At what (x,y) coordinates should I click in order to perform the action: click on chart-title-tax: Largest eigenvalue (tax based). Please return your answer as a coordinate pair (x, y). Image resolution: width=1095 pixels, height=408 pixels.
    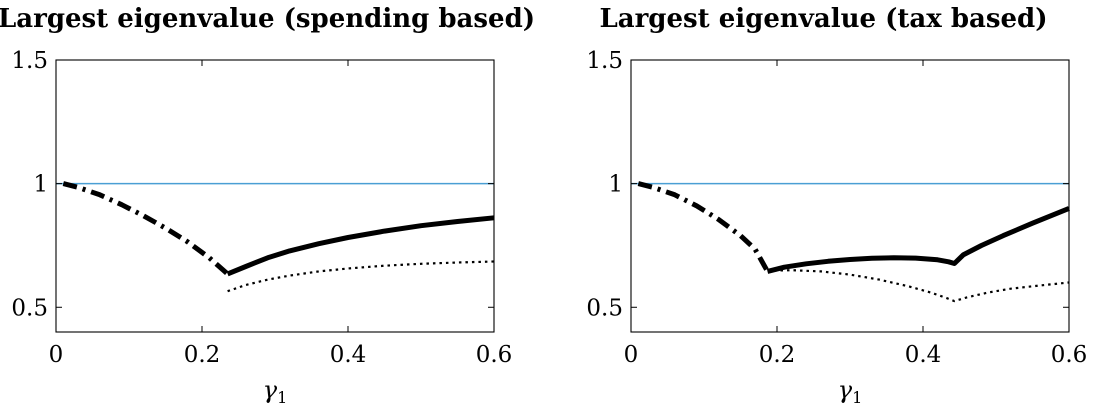
    Looking at the image, I should click on (823, 19).